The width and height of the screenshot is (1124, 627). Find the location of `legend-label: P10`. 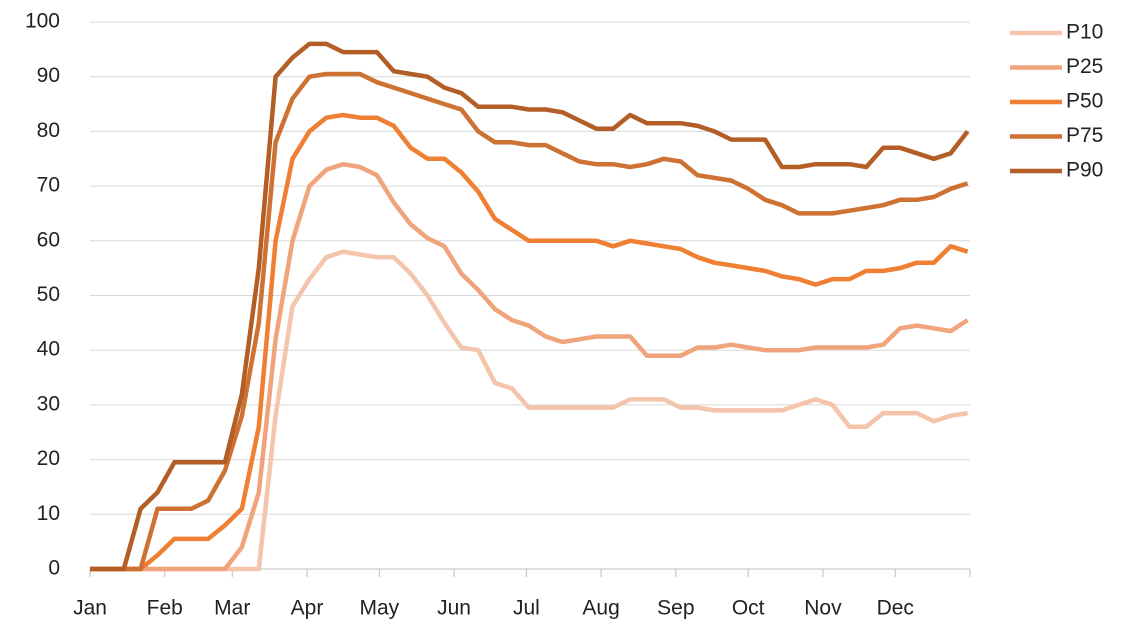

legend-label: P10 is located at coordinates (1084, 32).